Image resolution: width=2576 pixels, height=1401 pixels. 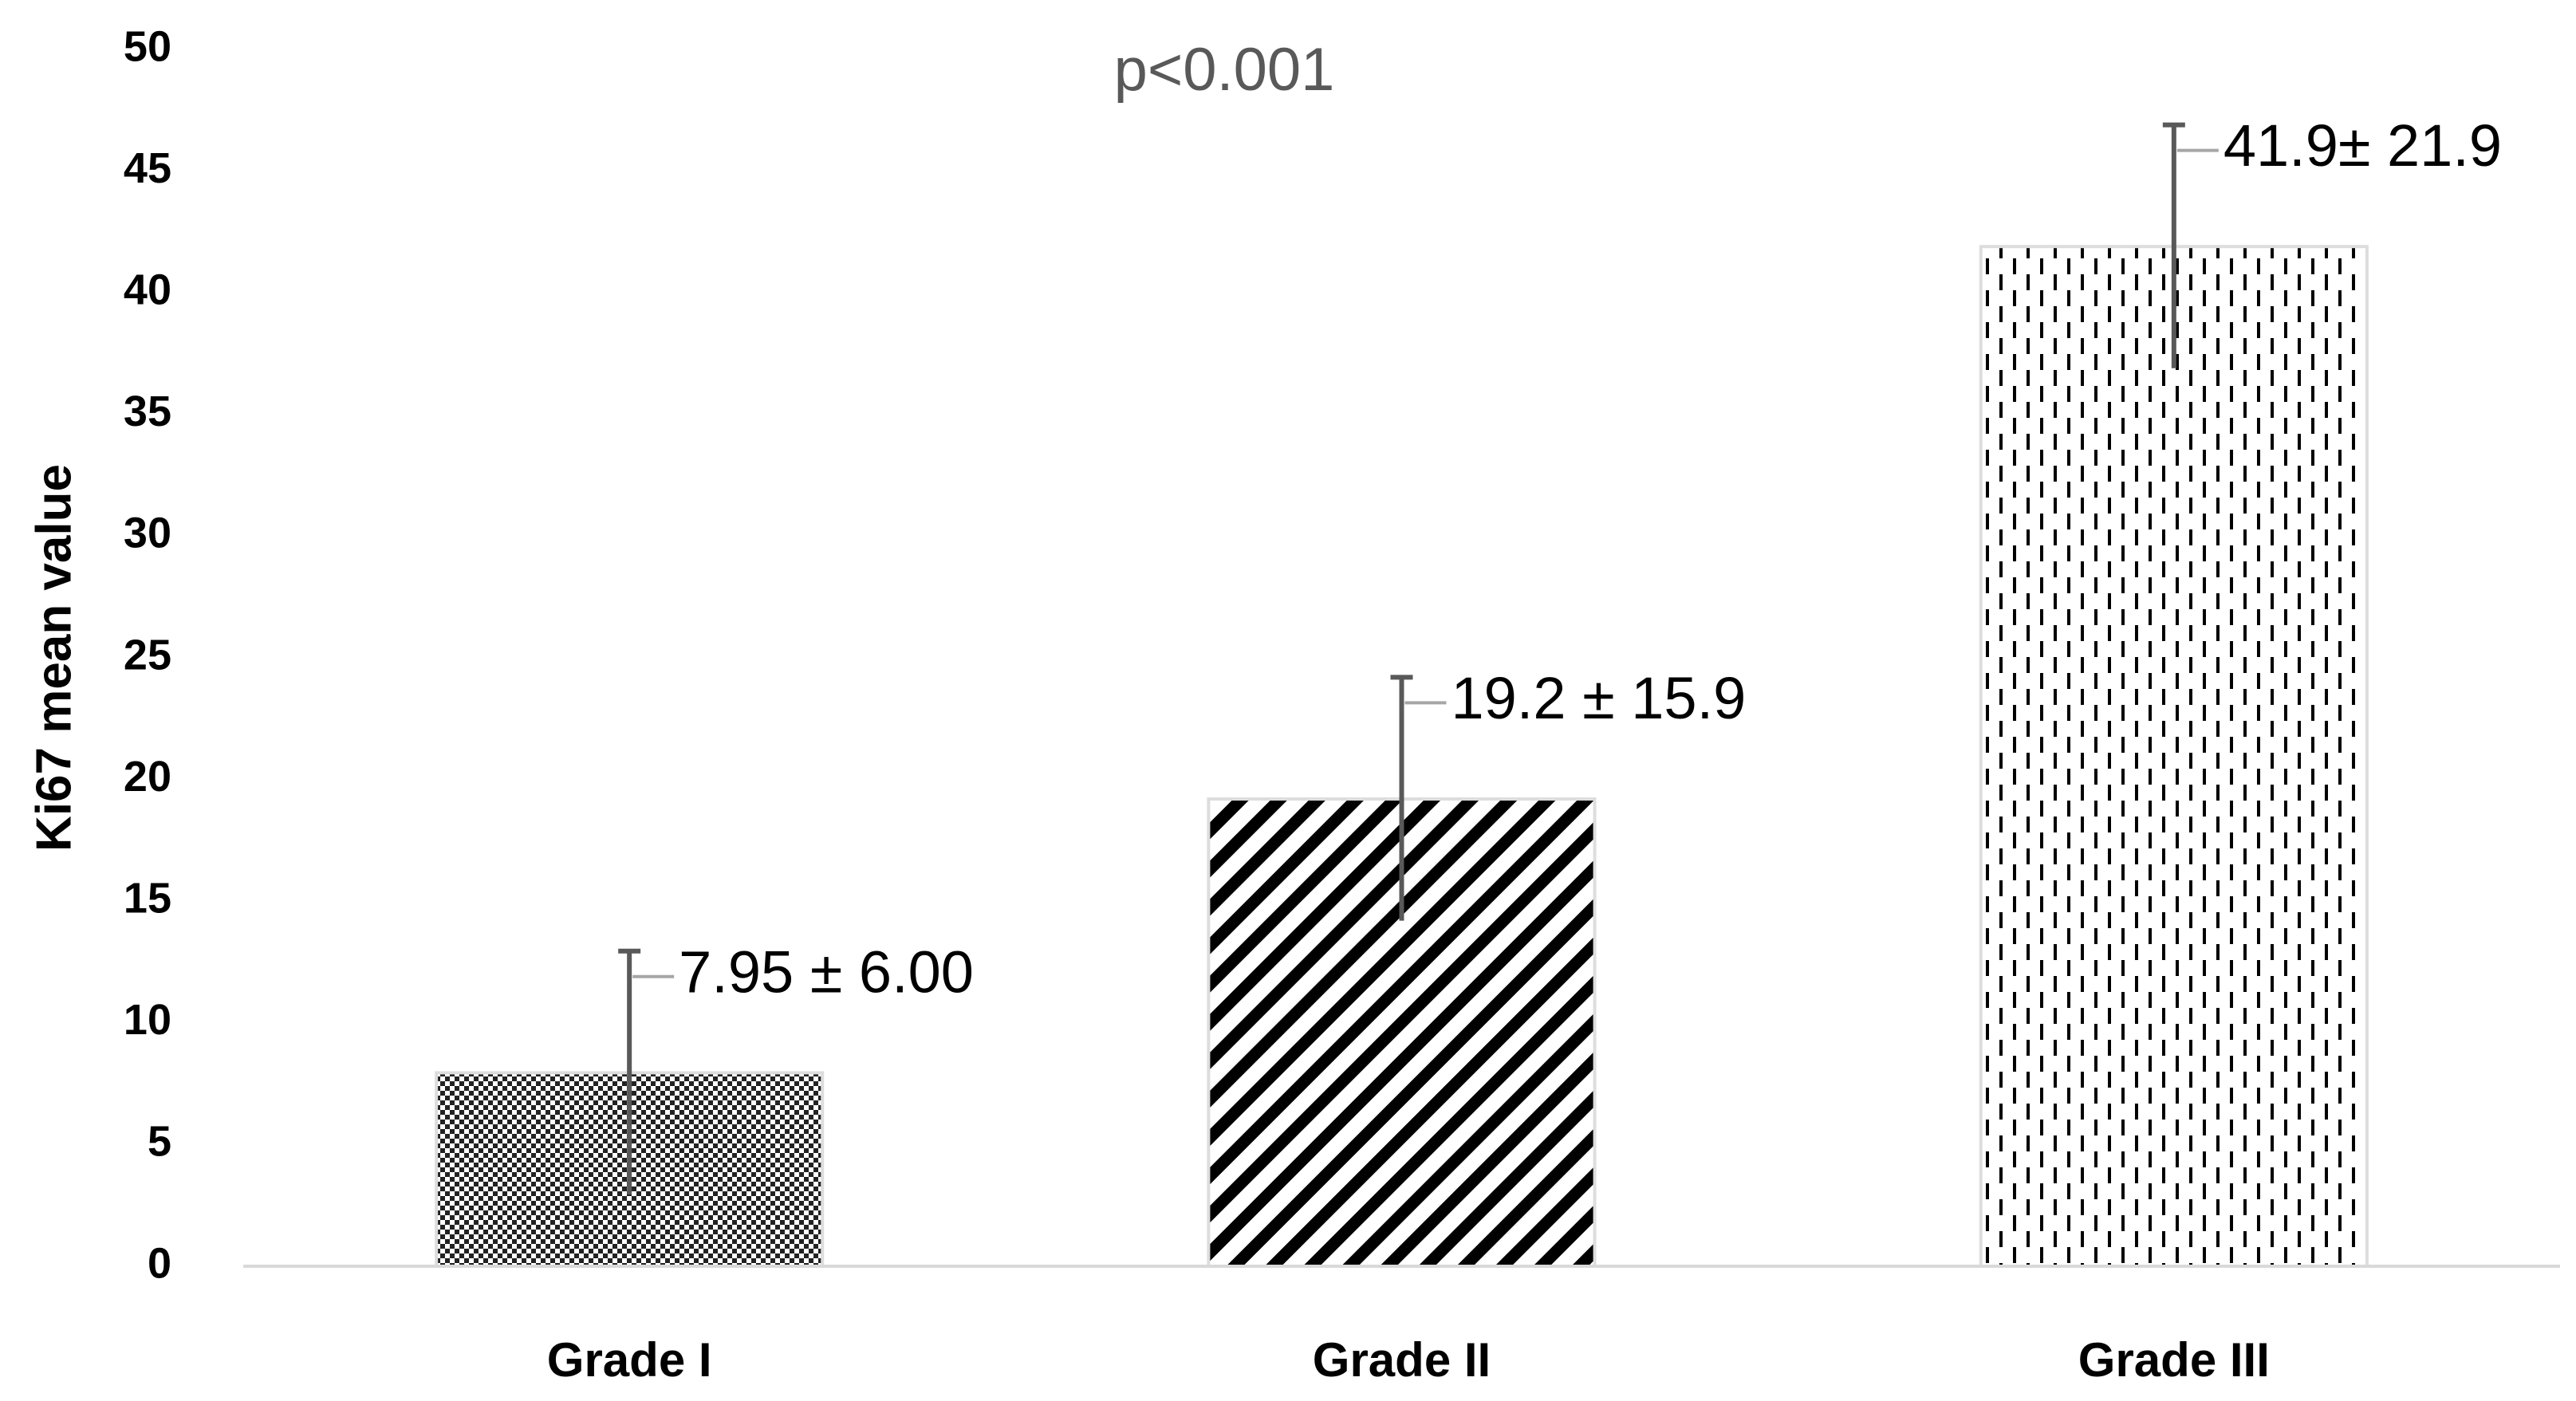 What do you see at coordinates (147, 533) in the screenshot?
I see `y-tick-label: 30` at bounding box center [147, 533].